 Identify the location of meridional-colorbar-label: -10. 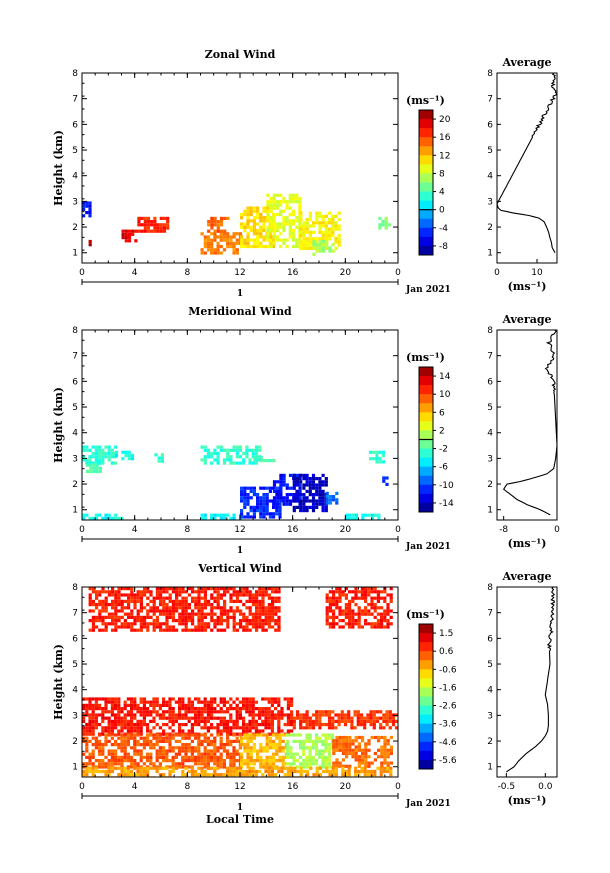
(446, 486).